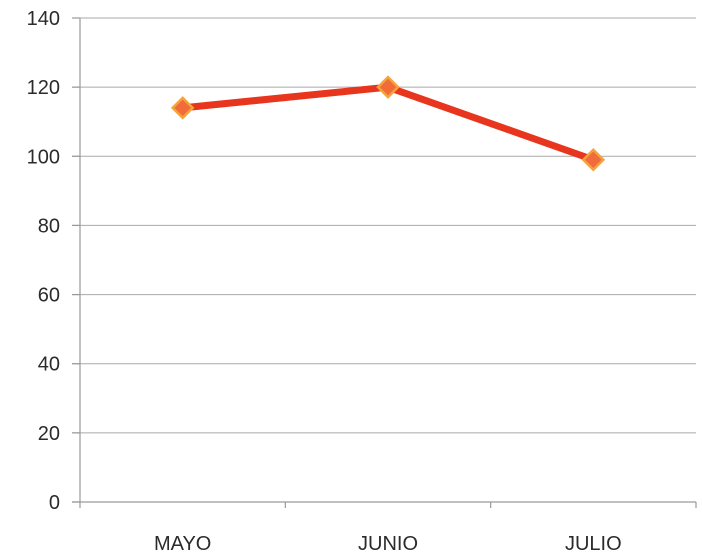 The image size is (702, 559). What do you see at coordinates (49, 434) in the screenshot?
I see `y-tick-label: 20` at bounding box center [49, 434].